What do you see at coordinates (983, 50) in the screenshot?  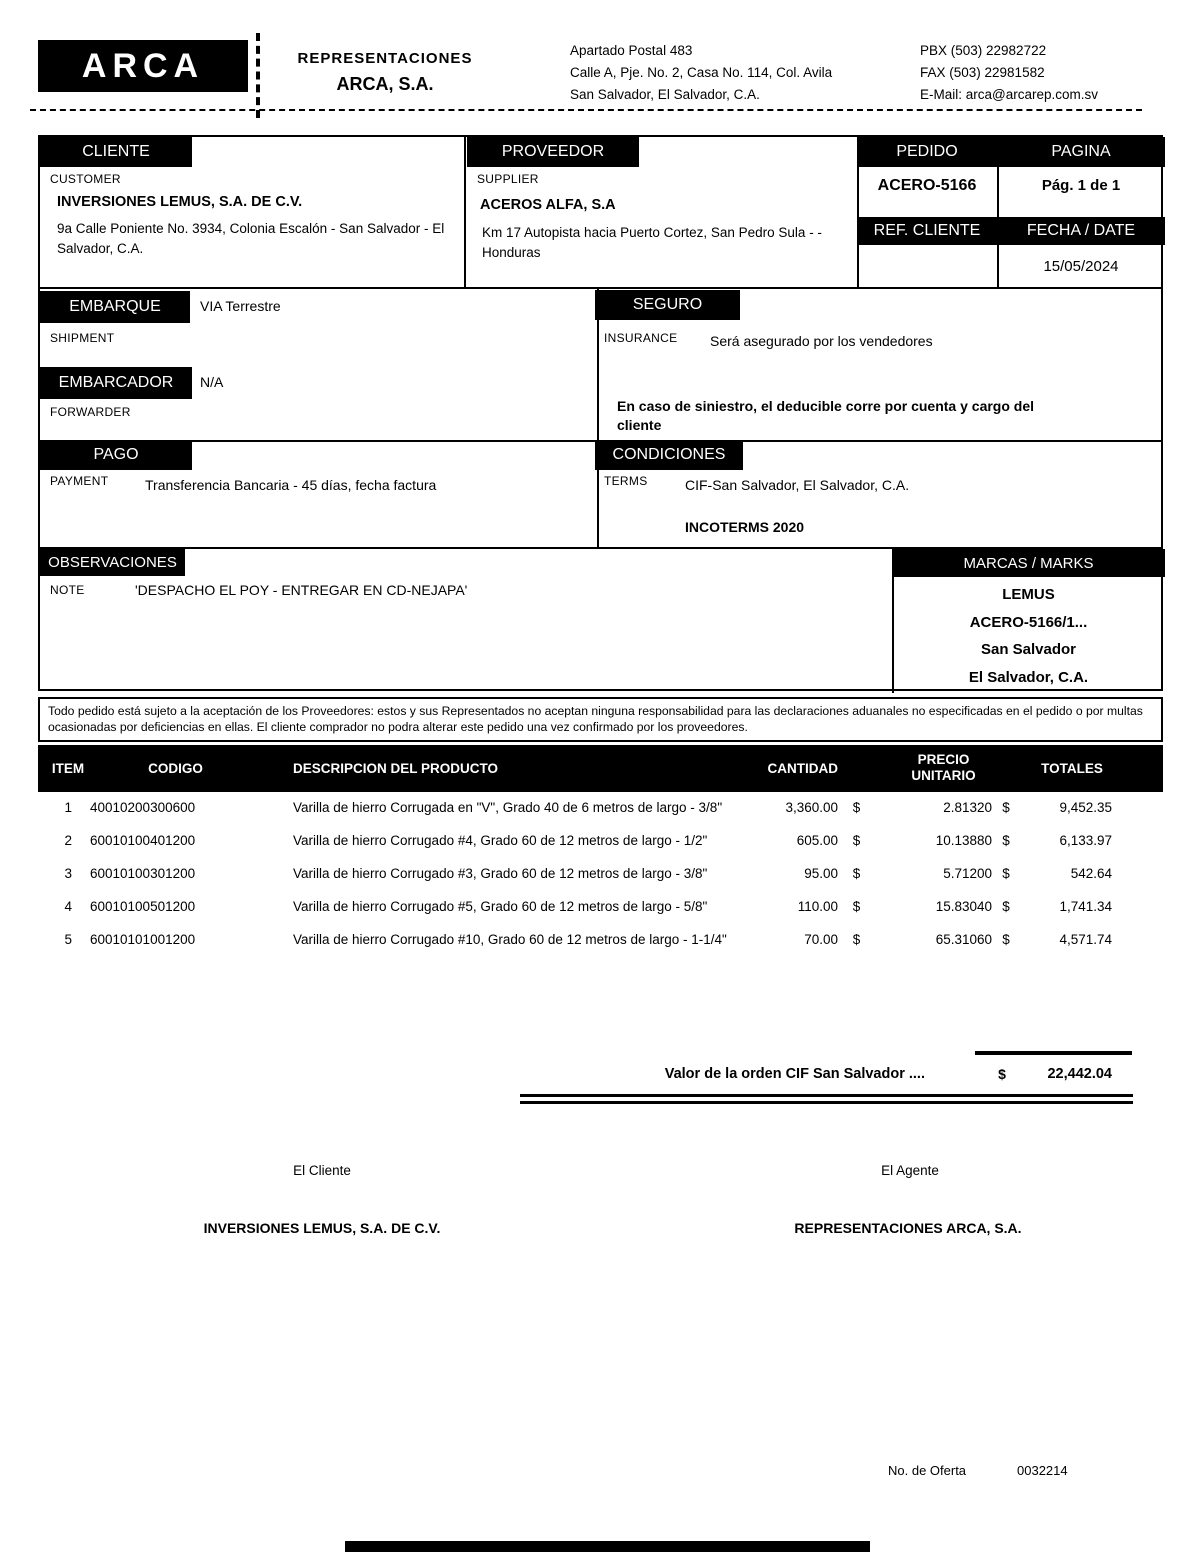 I see `company-pbx: PBX (503) 22982722` at bounding box center [983, 50].